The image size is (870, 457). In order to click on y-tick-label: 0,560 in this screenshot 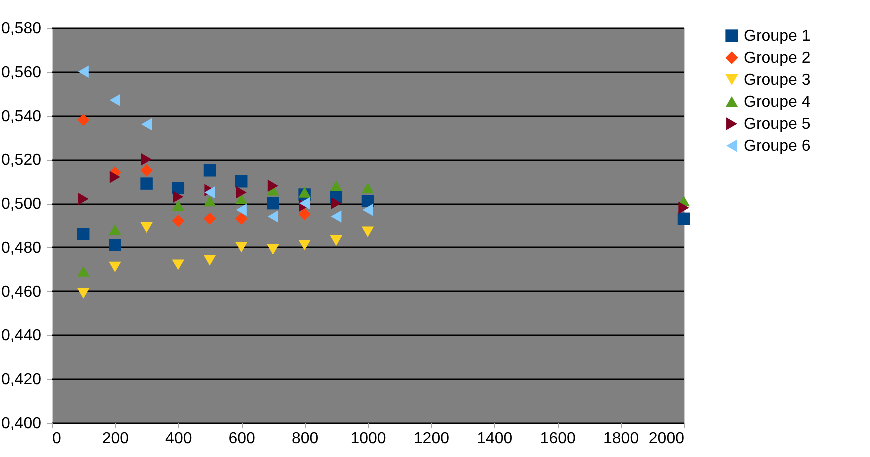, I will do `click(21, 73)`.